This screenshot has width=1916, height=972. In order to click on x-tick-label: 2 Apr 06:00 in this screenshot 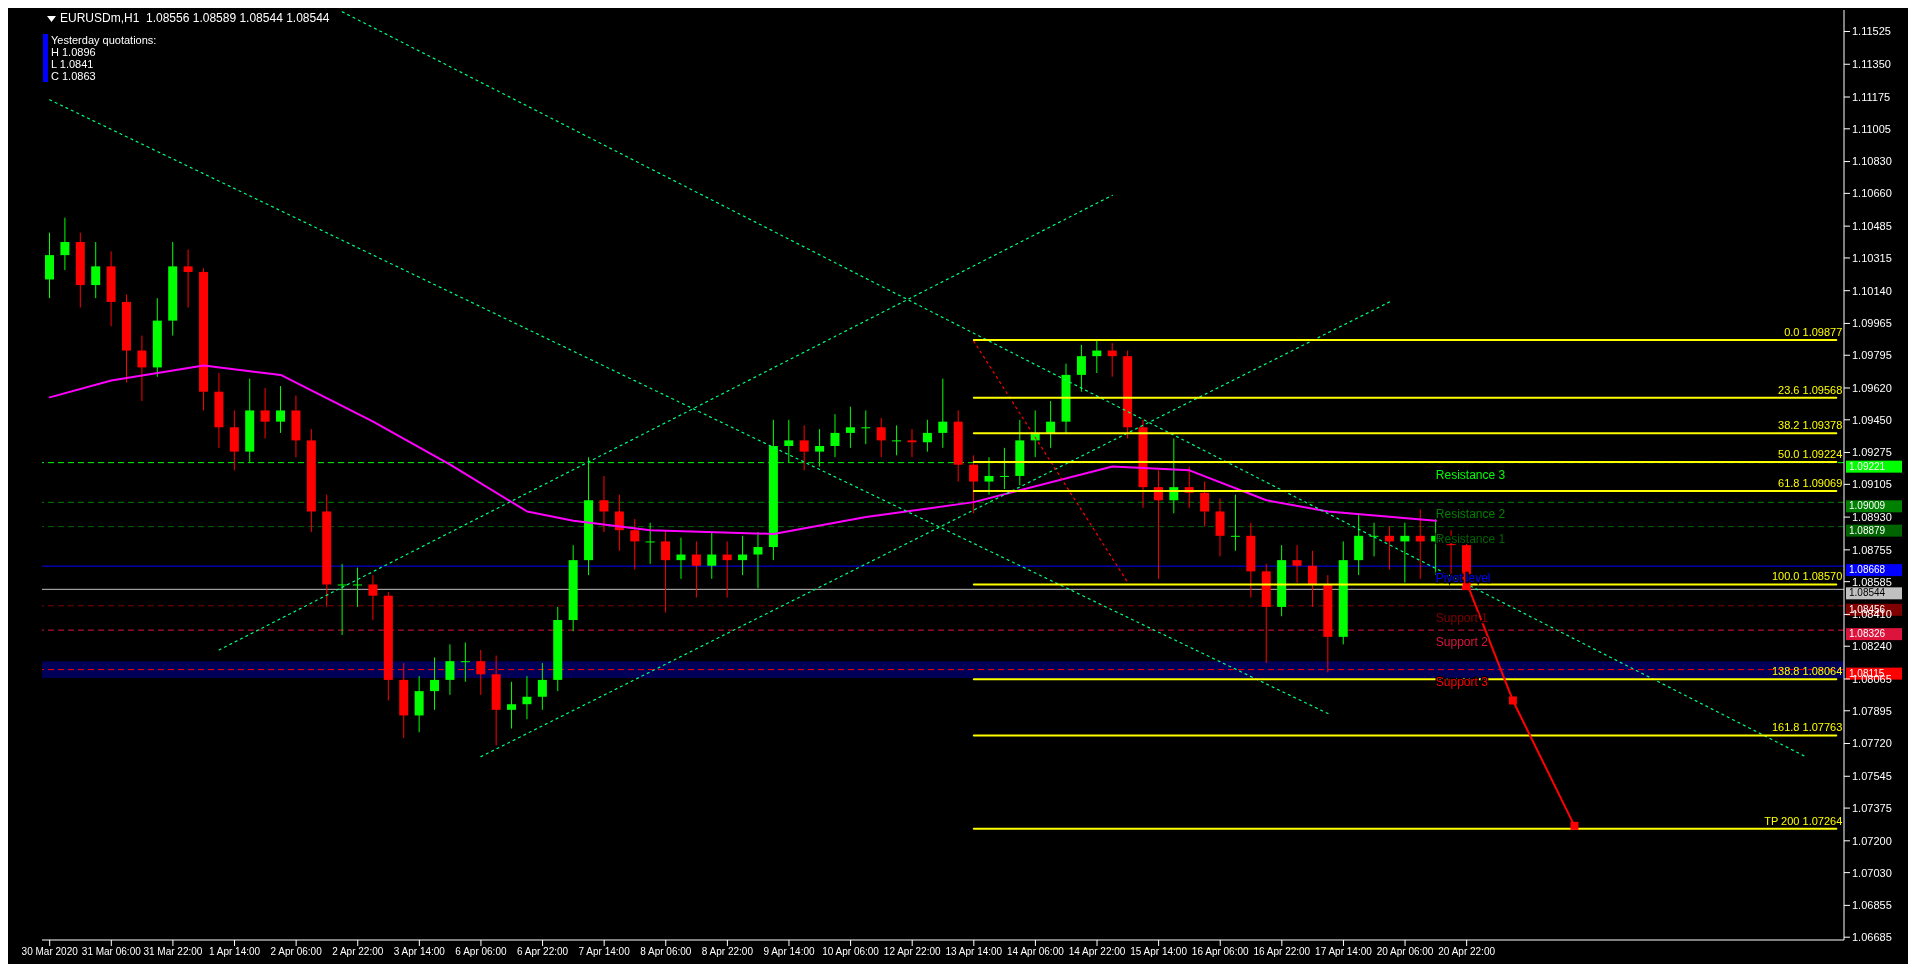, I will do `click(296, 952)`.